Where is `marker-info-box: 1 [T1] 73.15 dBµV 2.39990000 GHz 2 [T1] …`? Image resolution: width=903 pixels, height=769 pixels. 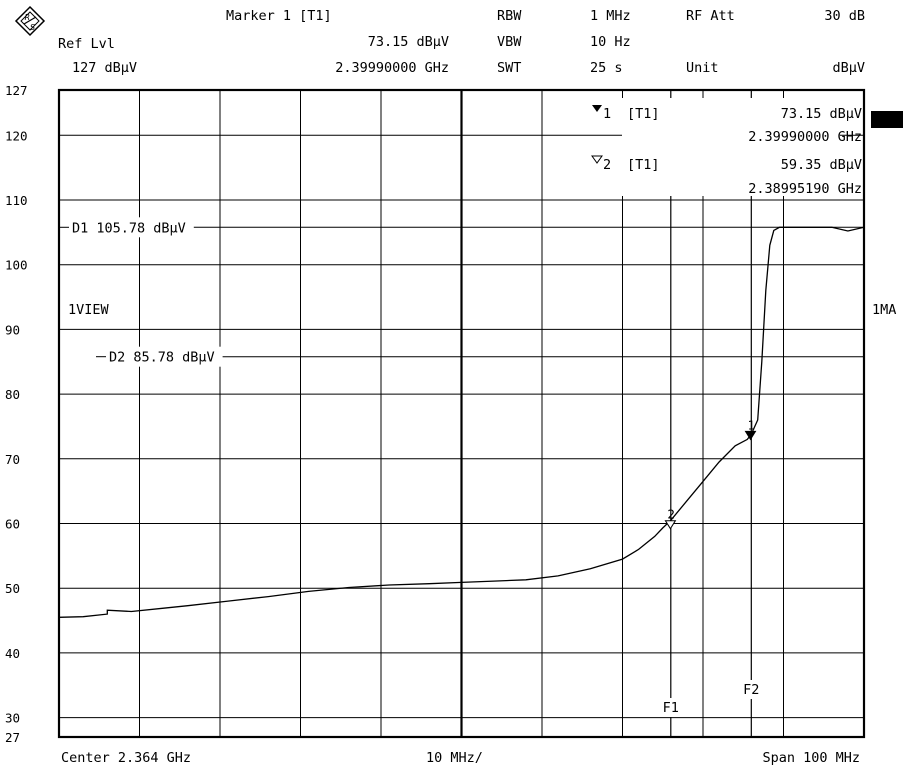
marker-info-box: 1 [T1] 73.15 dBµV 2.39990000 GHz 2 [T1] … is located at coordinates (726, 151).